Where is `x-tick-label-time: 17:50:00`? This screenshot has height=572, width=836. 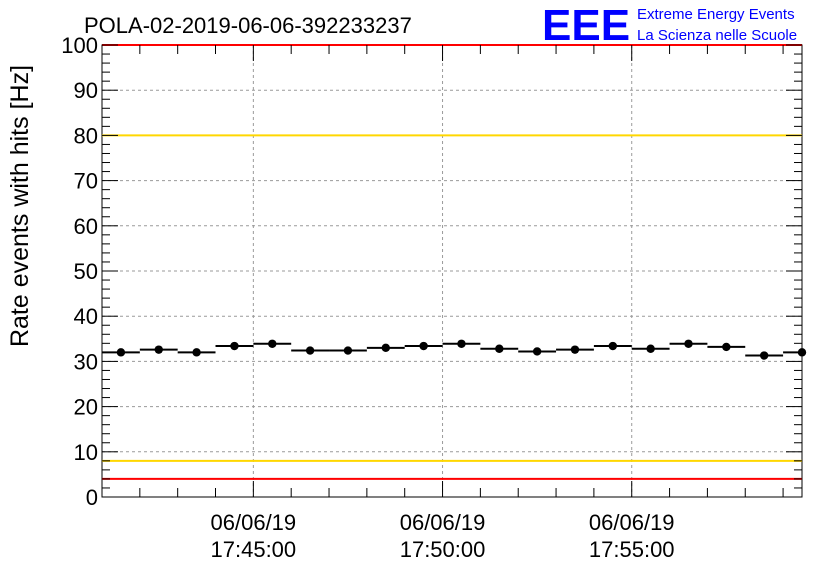
x-tick-label-time: 17:50:00 is located at coordinates (443, 549).